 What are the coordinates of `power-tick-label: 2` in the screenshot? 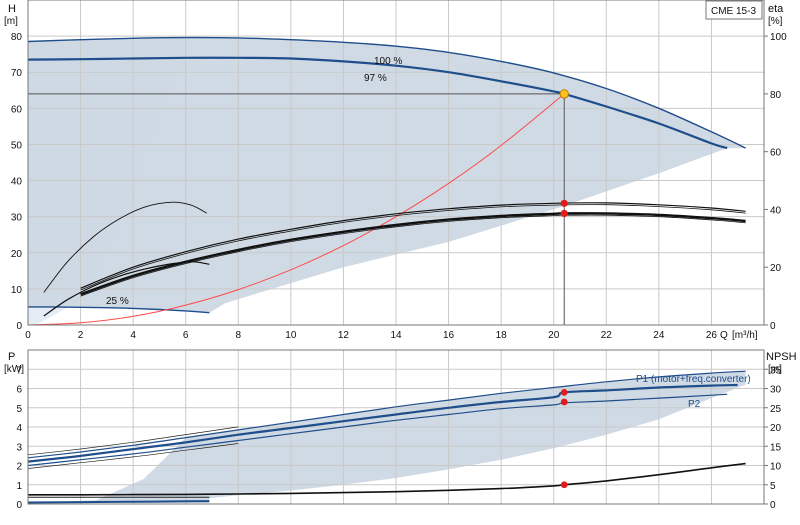 It's located at (19, 467).